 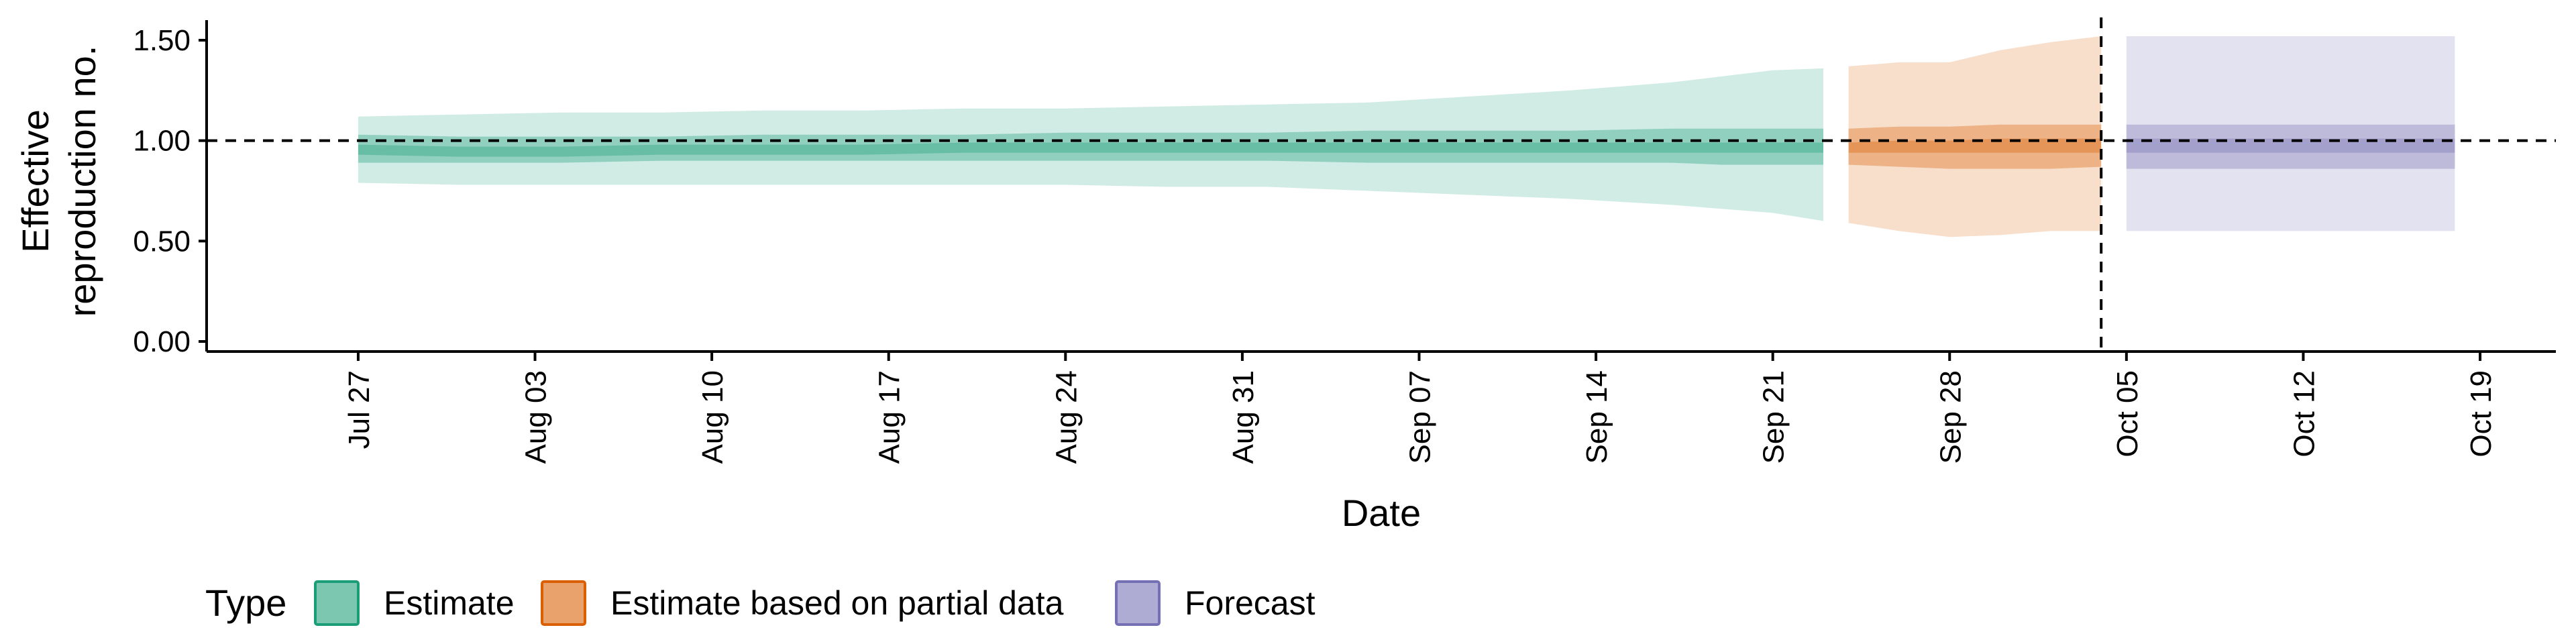 I want to click on legend-key-estimate, so click(x=337, y=603).